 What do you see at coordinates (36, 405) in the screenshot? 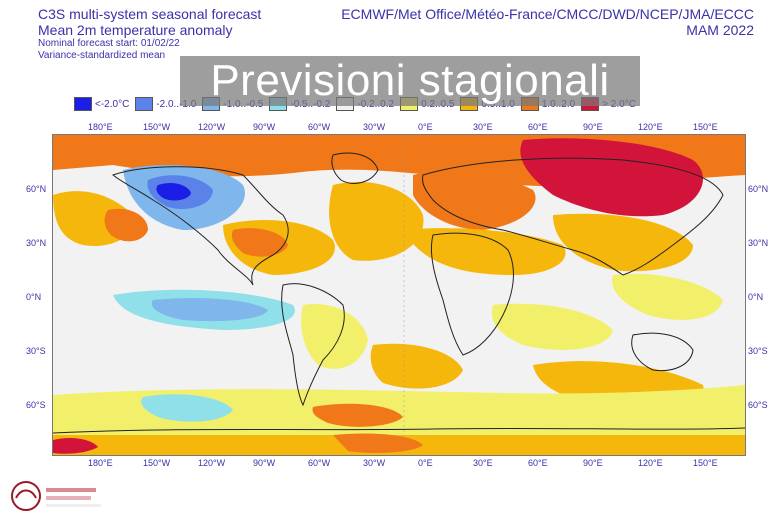
I see `lat-label-left: 60°S` at bounding box center [36, 405].